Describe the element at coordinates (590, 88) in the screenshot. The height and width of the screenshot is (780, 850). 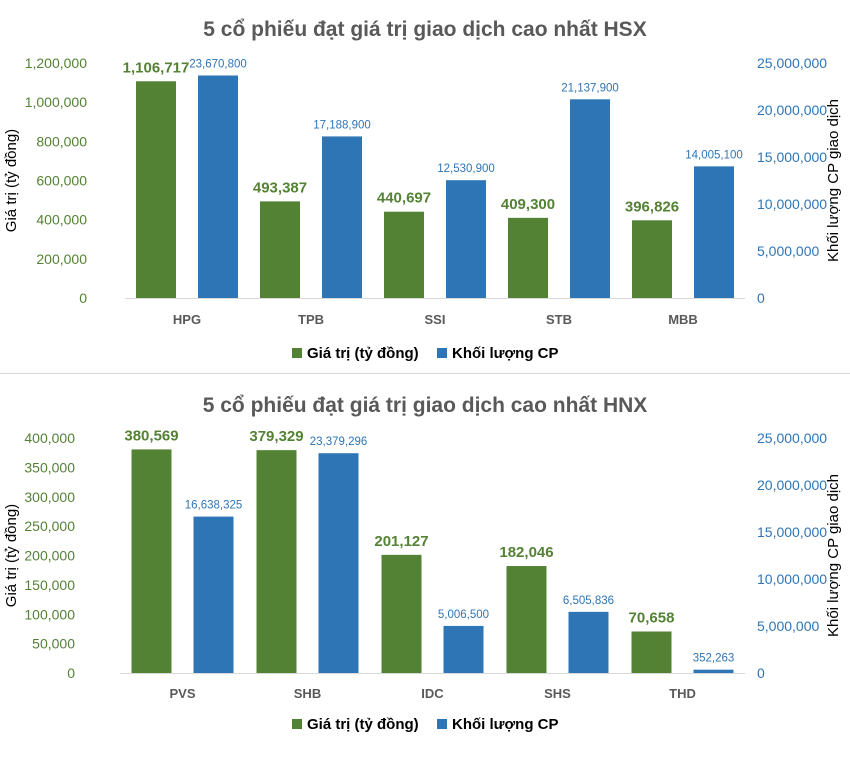
I see `volume-data-label: 21,137,900` at that location.